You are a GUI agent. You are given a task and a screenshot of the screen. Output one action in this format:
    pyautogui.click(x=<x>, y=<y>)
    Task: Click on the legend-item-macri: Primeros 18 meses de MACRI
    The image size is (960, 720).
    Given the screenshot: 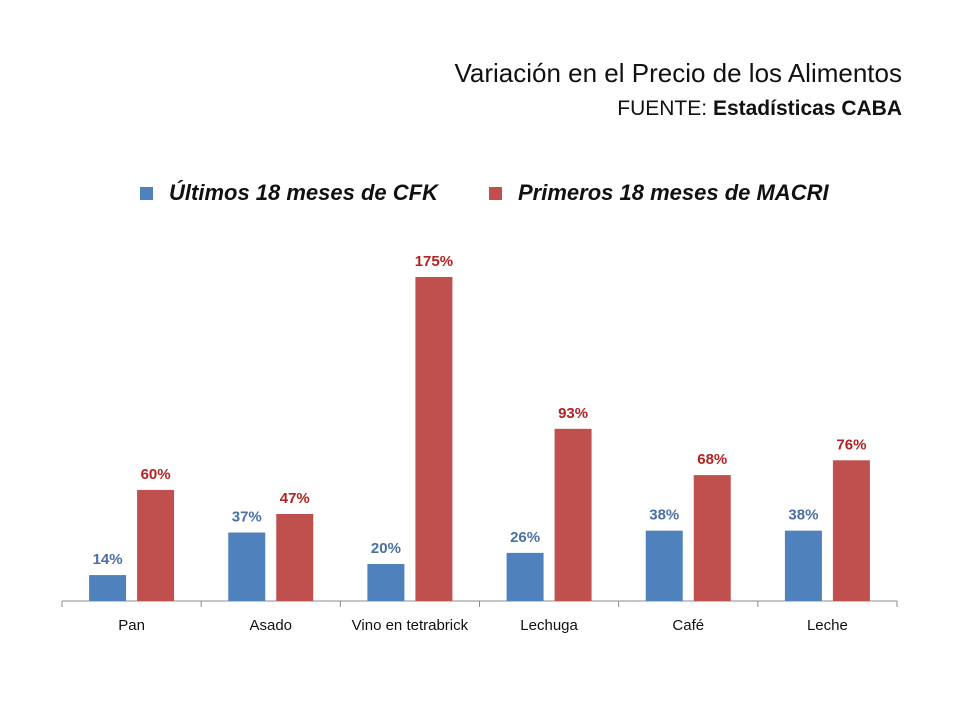 What is the action you would take?
    pyautogui.click(x=659, y=193)
    